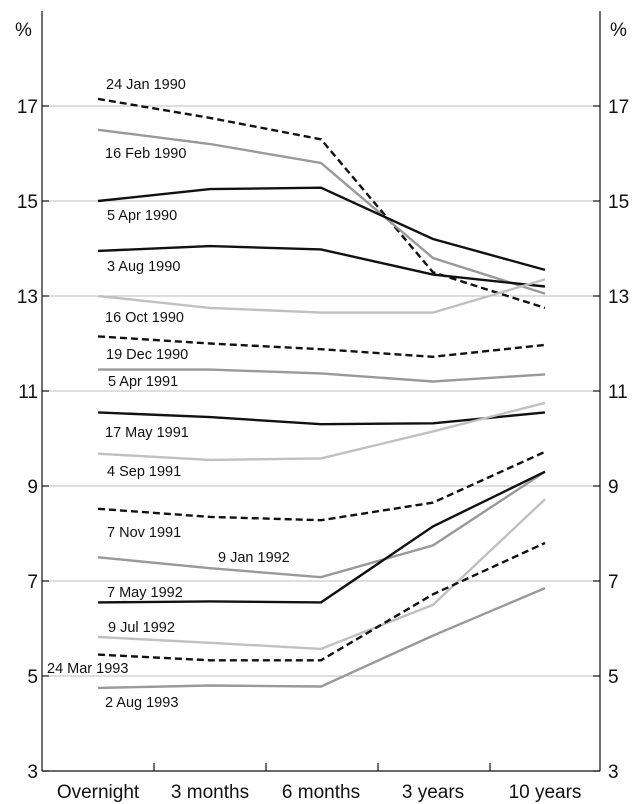  Describe the element at coordinates (87, 669) in the screenshot. I see `series-label: 24 Mar 1993` at that location.